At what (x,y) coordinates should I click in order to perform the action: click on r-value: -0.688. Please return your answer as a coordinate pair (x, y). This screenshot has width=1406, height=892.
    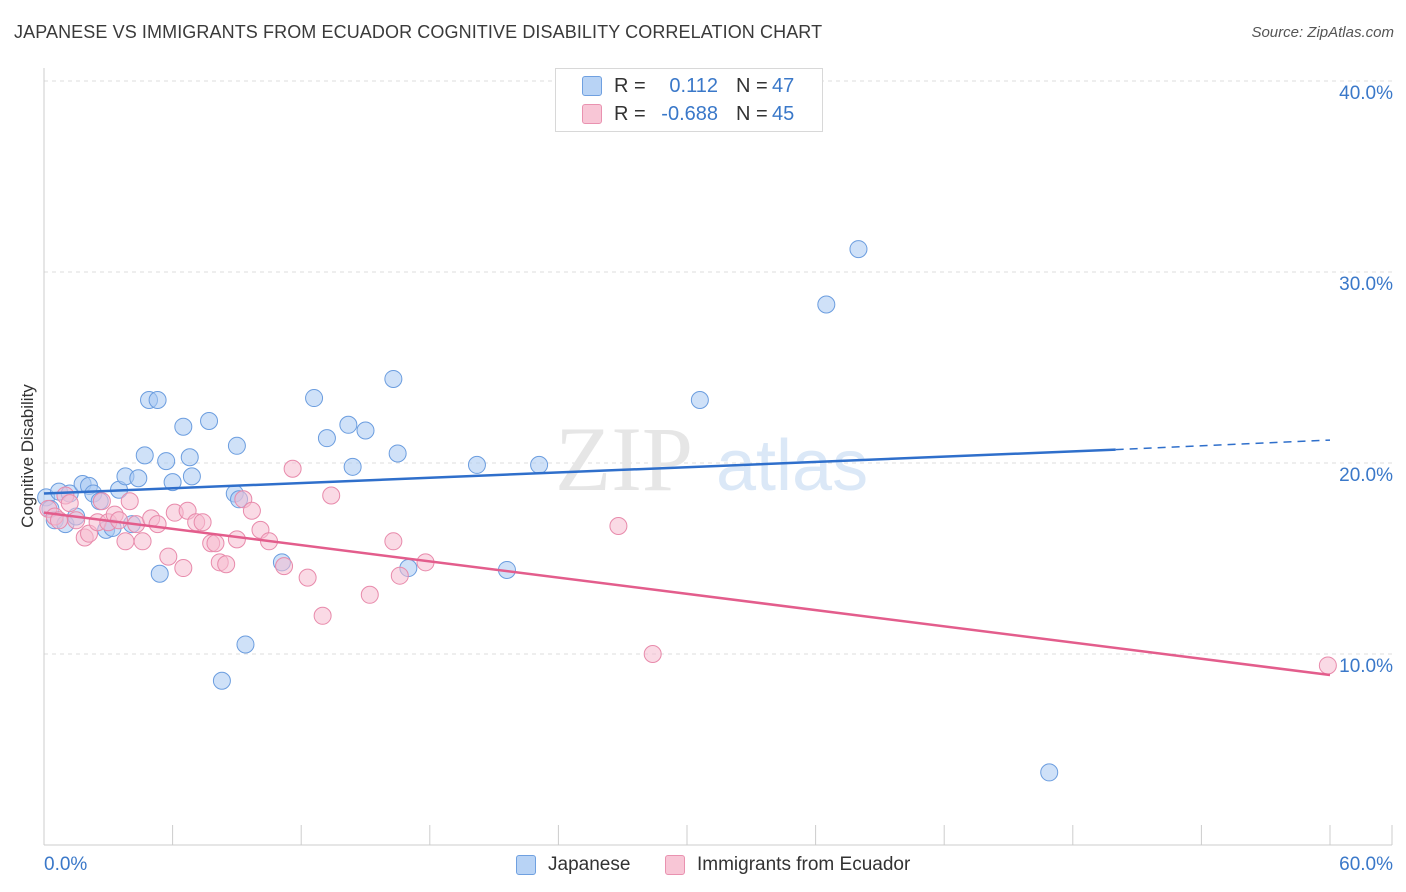
    Looking at the image, I should click on (689, 113).